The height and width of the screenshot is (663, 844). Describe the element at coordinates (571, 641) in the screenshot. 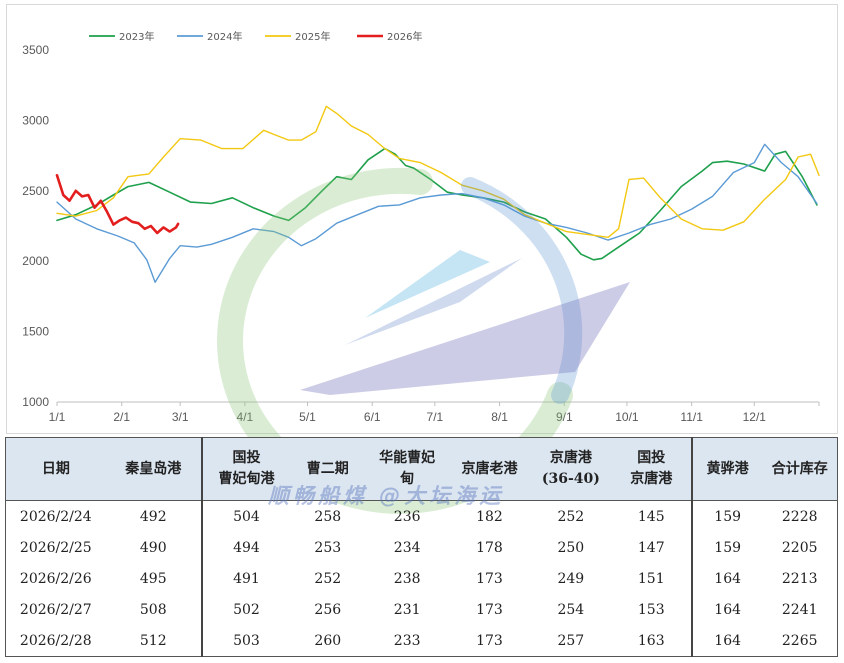

I see `table-cell: 257` at that location.